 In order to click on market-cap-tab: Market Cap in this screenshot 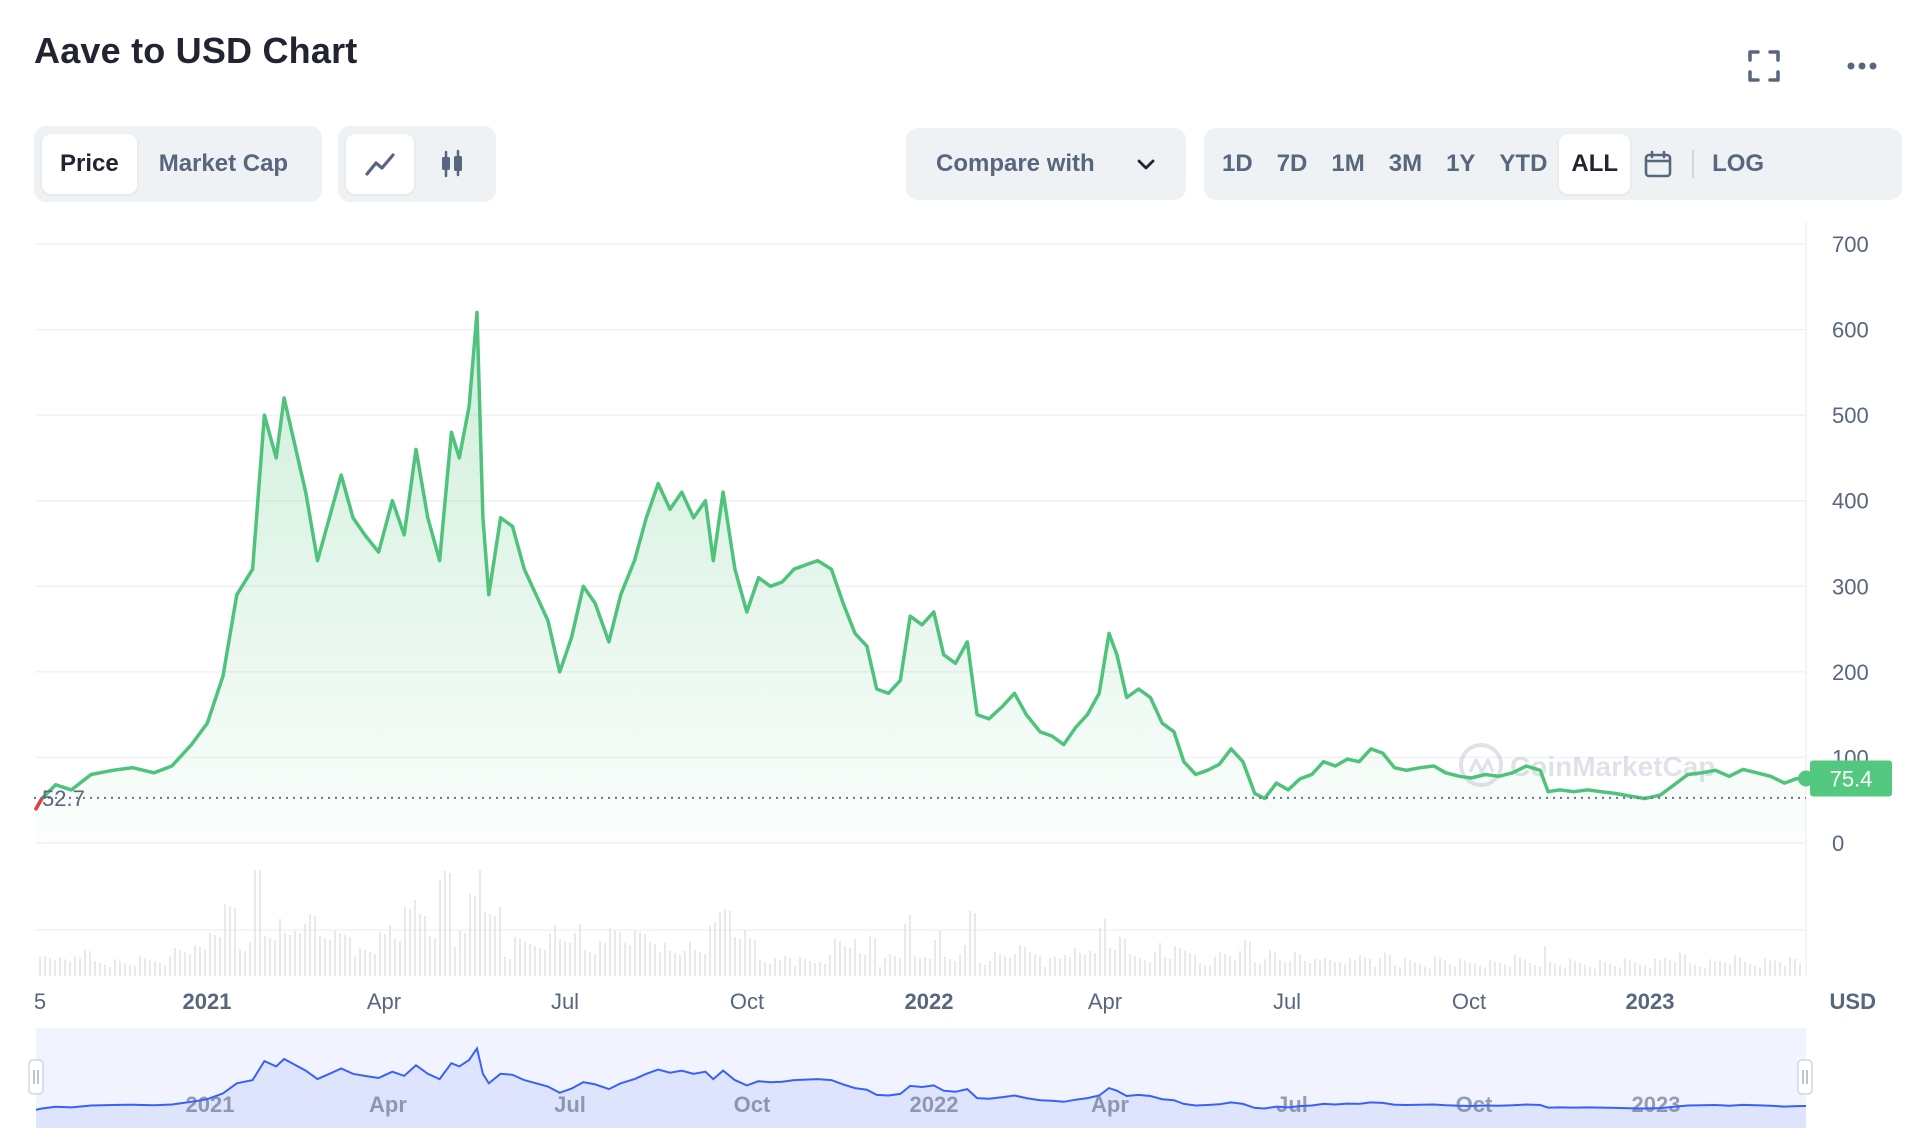, I will do `click(223, 163)`.